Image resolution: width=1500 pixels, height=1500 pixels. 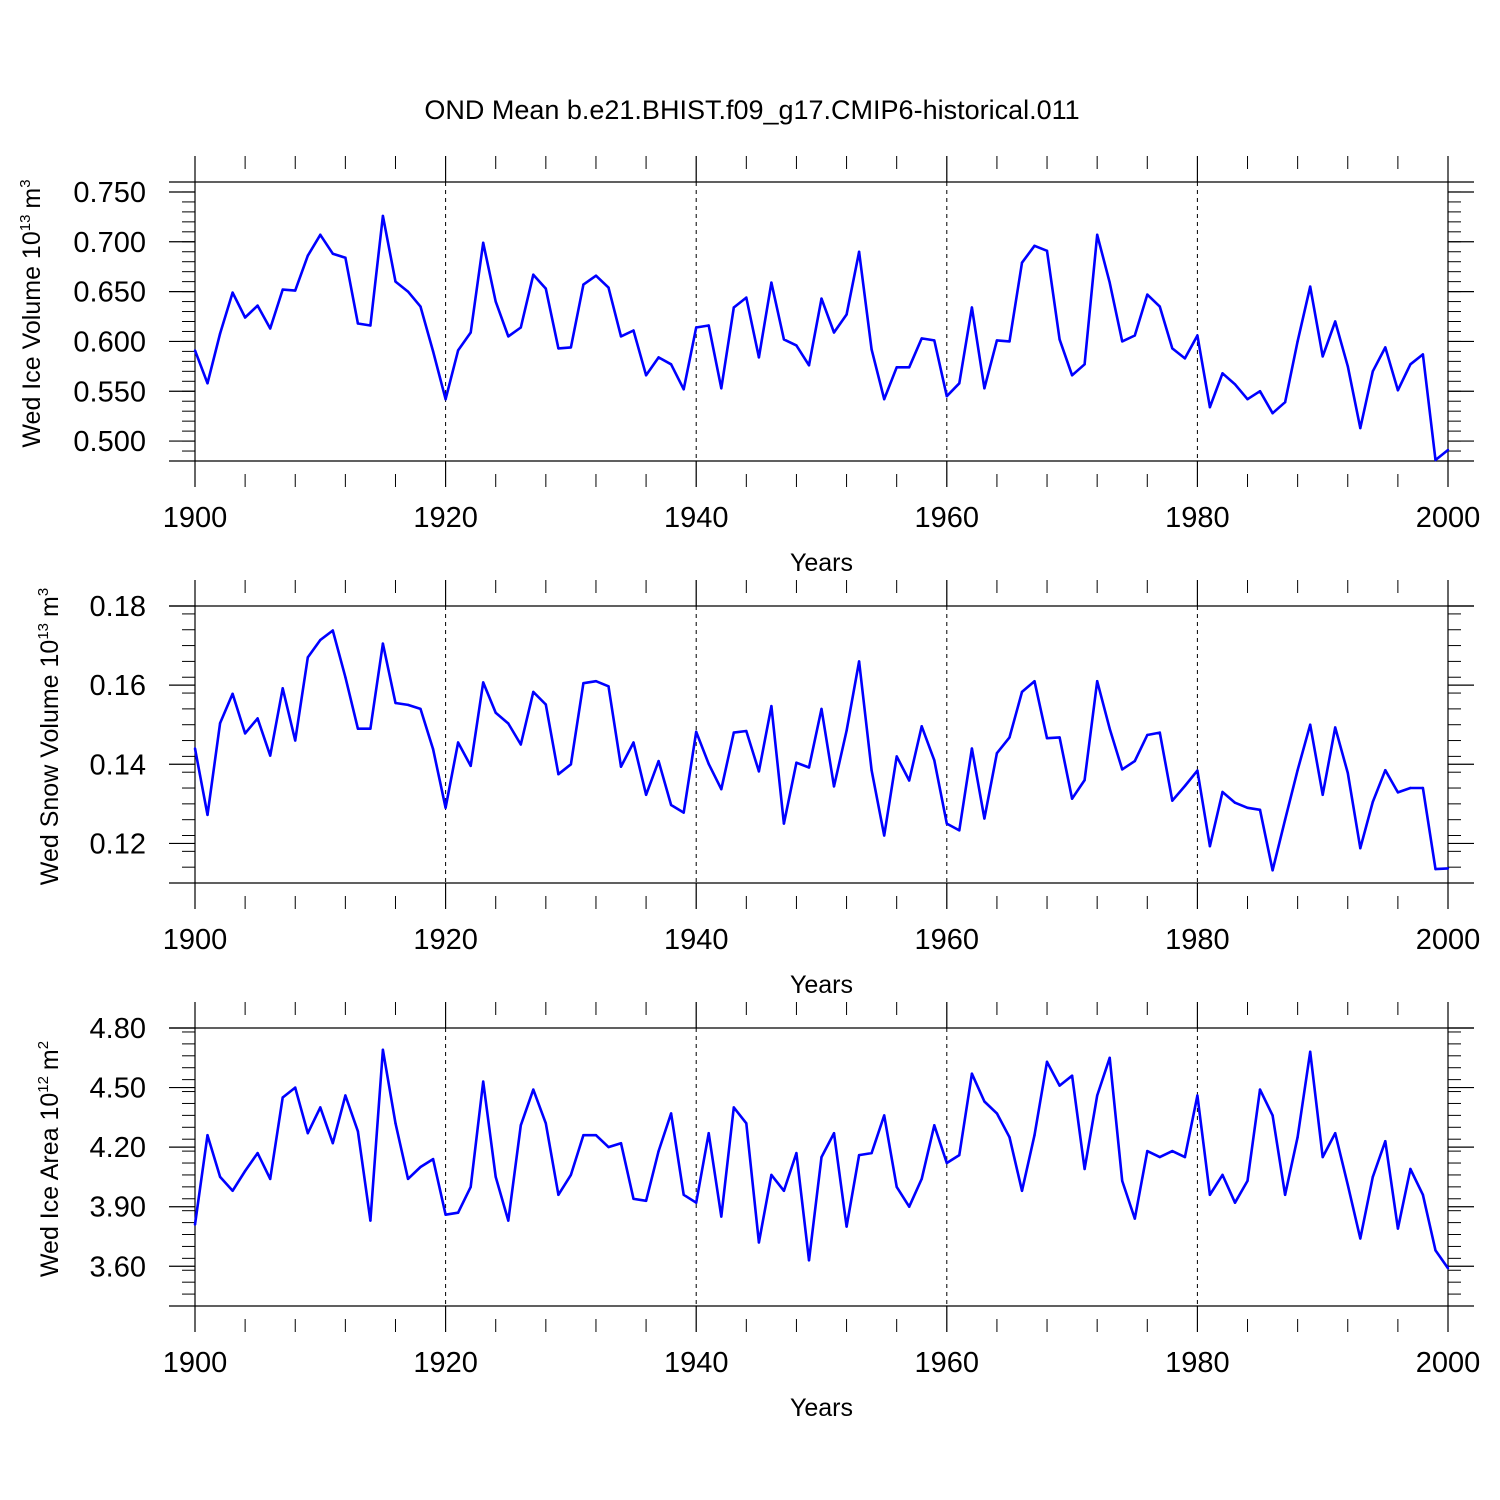 What do you see at coordinates (821, 338) in the screenshot?
I see `data-points-ice-volume` at bounding box center [821, 338].